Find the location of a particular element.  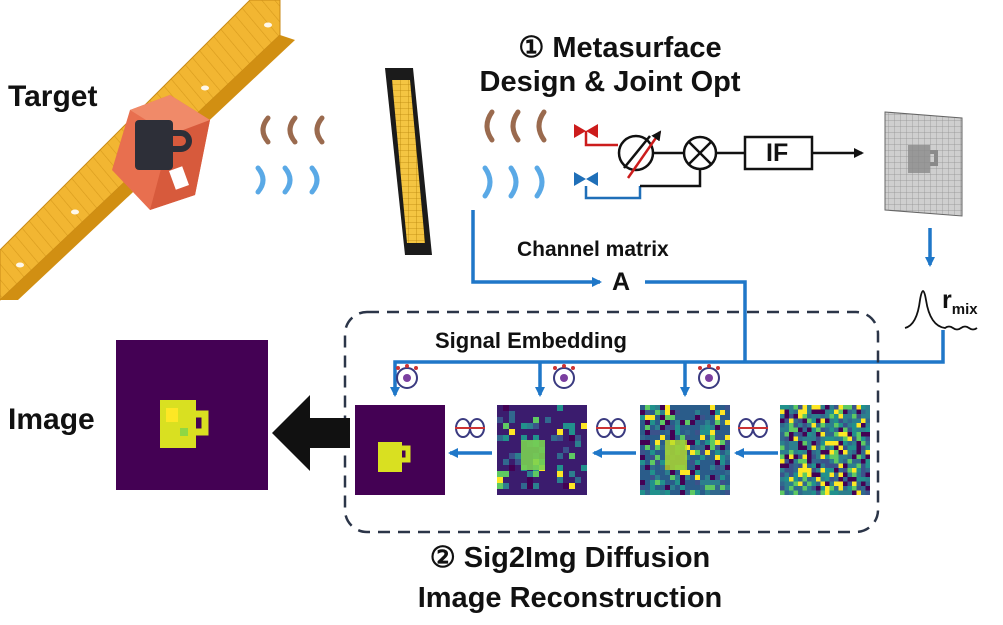

rf-chain is located at coordinates (613, 165).